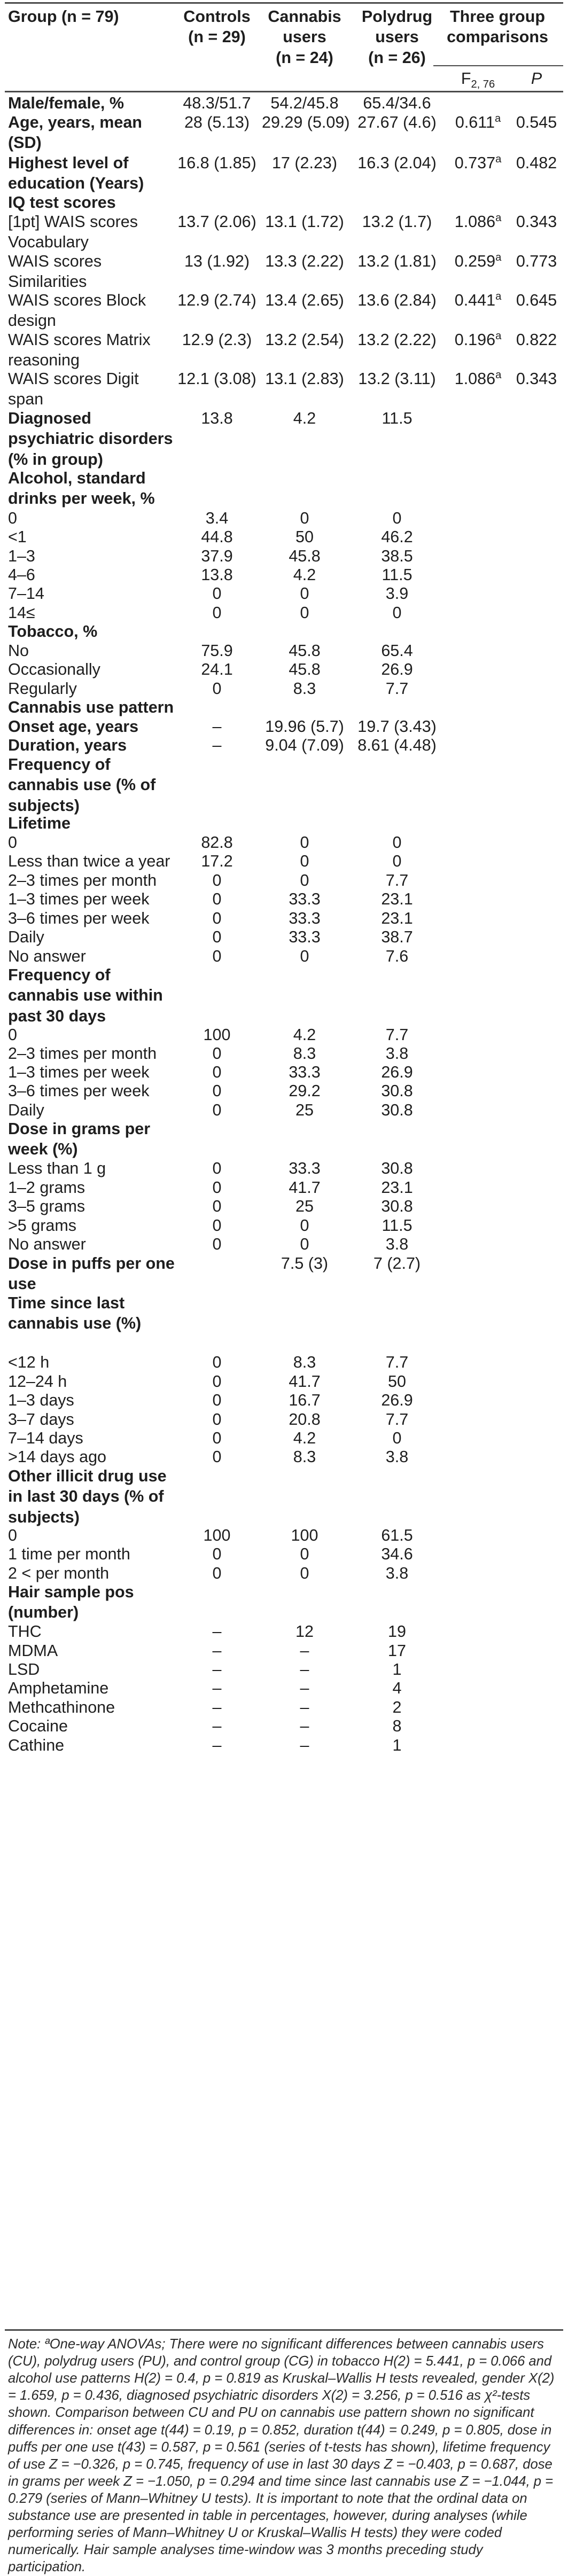 The image size is (568, 2576). What do you see at coordinates (21, 556) in the screenshot?
I see `cell-group-text: 1–3` at bounding box center [21, 556].